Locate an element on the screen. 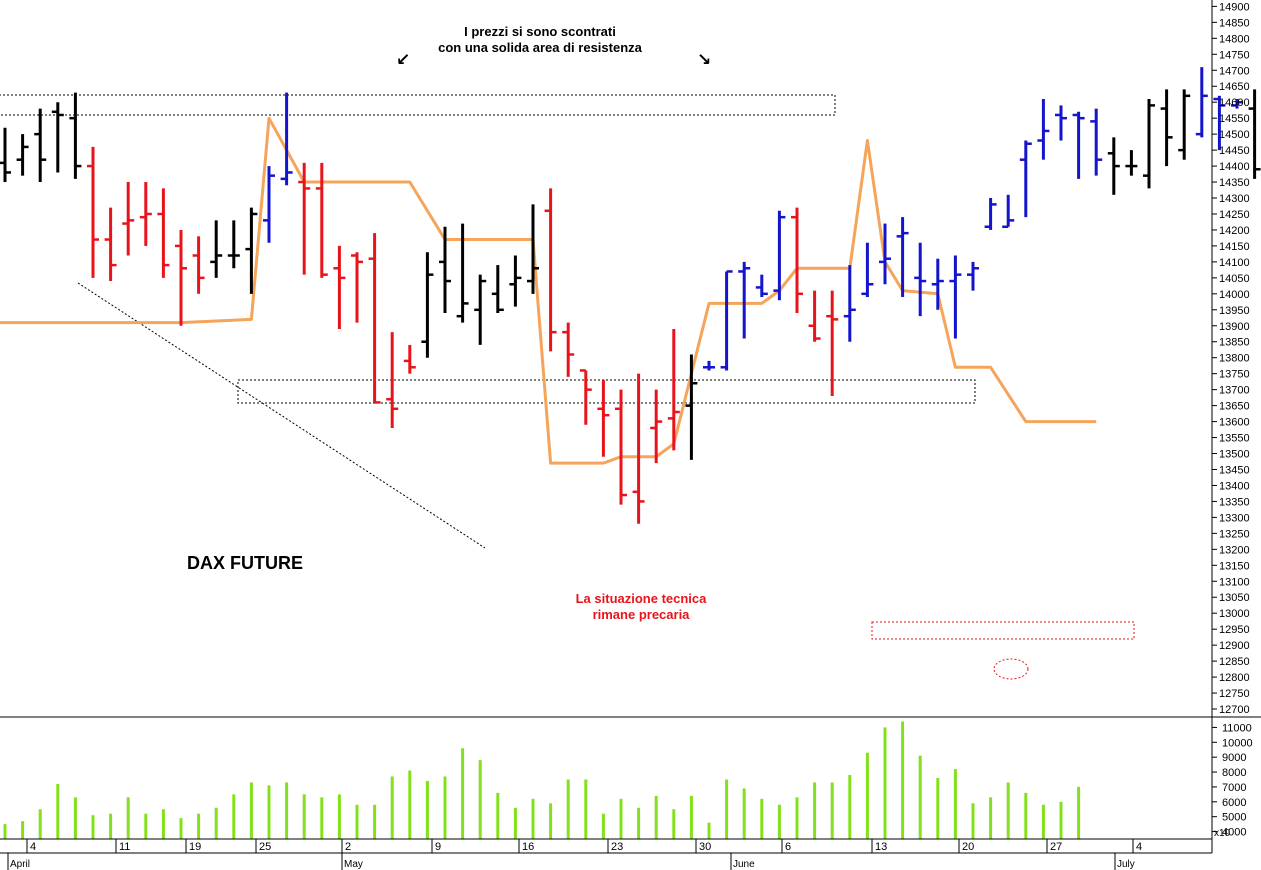 This screenshot has height=870, width=1261. date-tick-label: 13 is located at coordinates (881, 847).